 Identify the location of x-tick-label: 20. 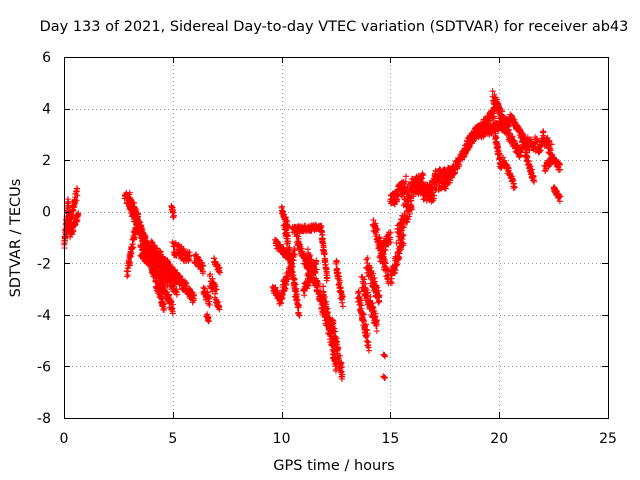
(499, 439).